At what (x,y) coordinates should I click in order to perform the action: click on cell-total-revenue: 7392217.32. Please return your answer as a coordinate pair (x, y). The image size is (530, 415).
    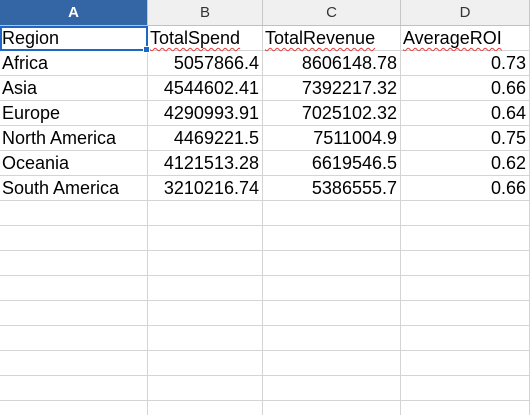
    Looking at the image, I should click on (332, 88).